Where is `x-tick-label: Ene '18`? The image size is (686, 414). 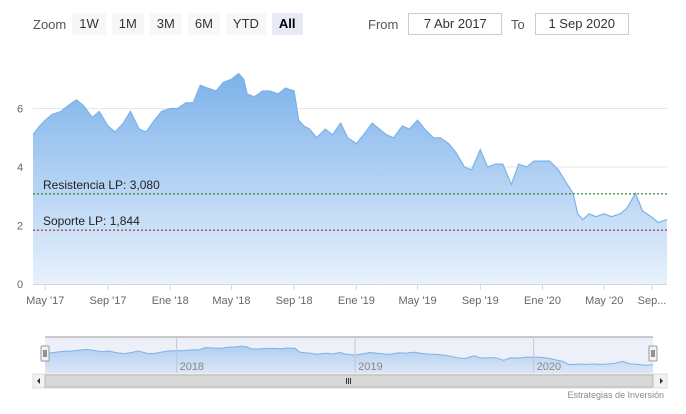
x-tick-label: Ene '18 is located at coordinates (170, 301).